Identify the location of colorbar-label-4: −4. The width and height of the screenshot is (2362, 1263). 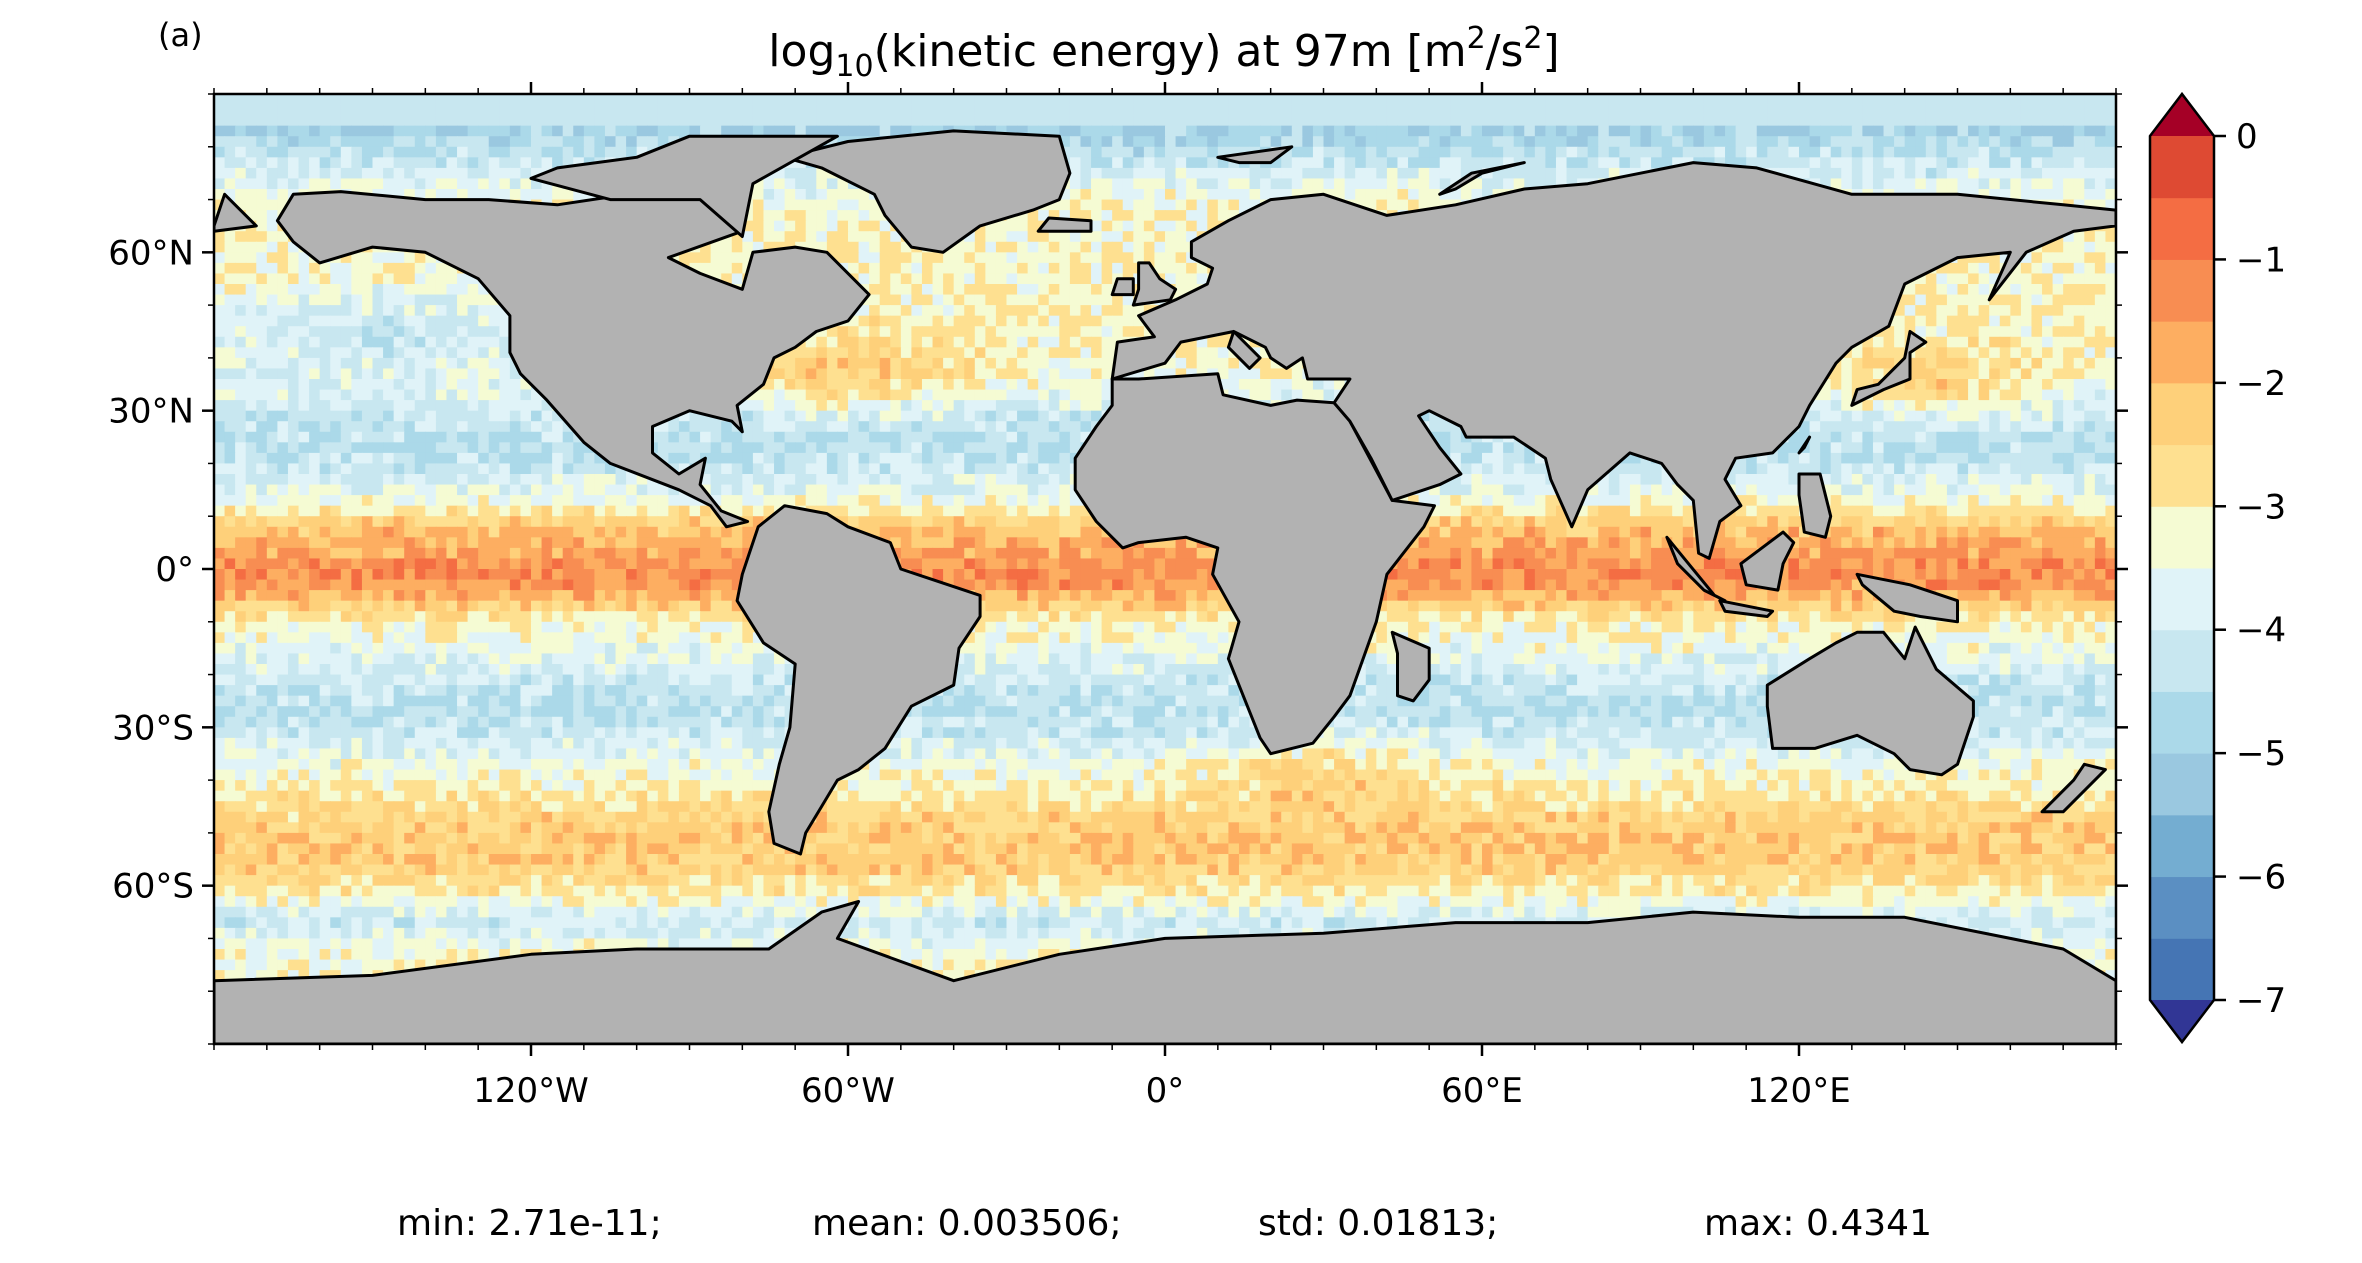
(2261, 631).